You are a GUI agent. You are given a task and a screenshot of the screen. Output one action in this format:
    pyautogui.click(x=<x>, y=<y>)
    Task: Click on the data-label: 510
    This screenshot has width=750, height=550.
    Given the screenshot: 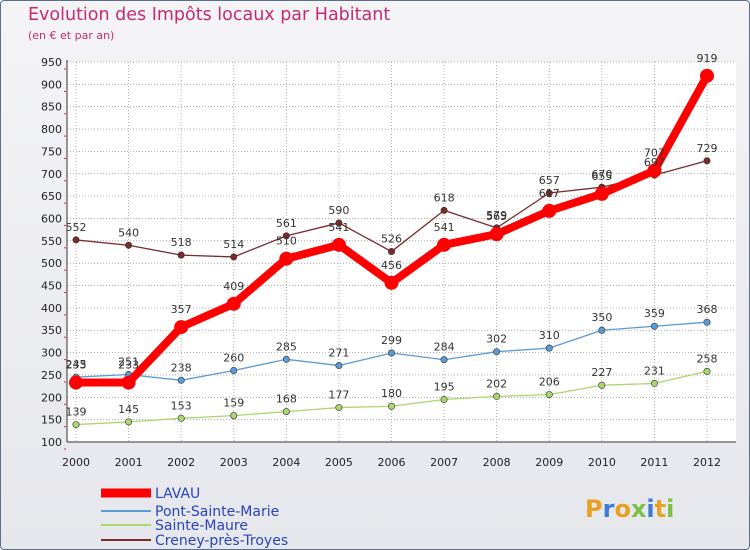 What is the action you would take?
    pyautogui.click(x=286, y=241)
    